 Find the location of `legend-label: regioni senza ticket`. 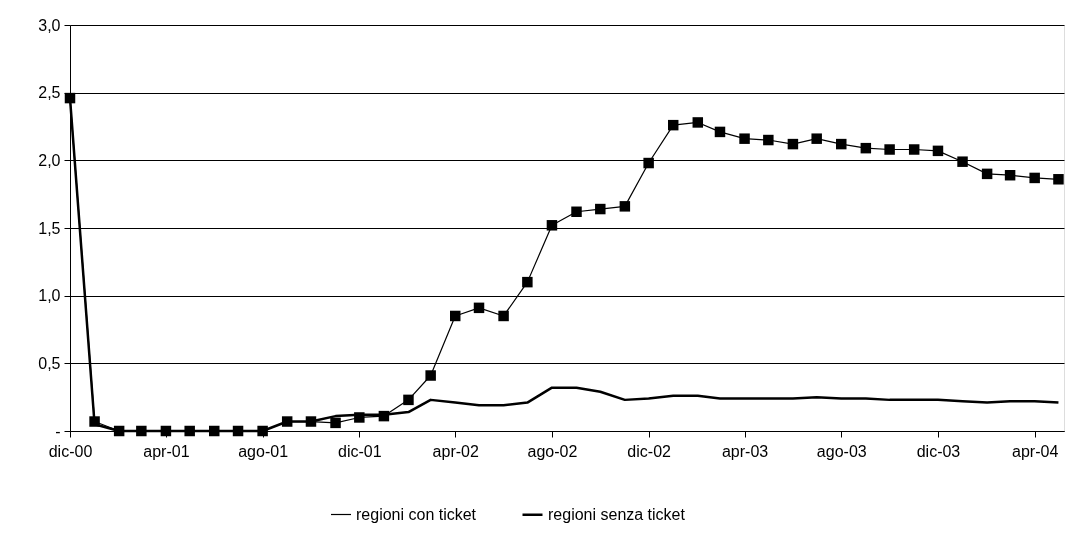

legend-label: regioni senza ticket is located at coordinates (617, 514).